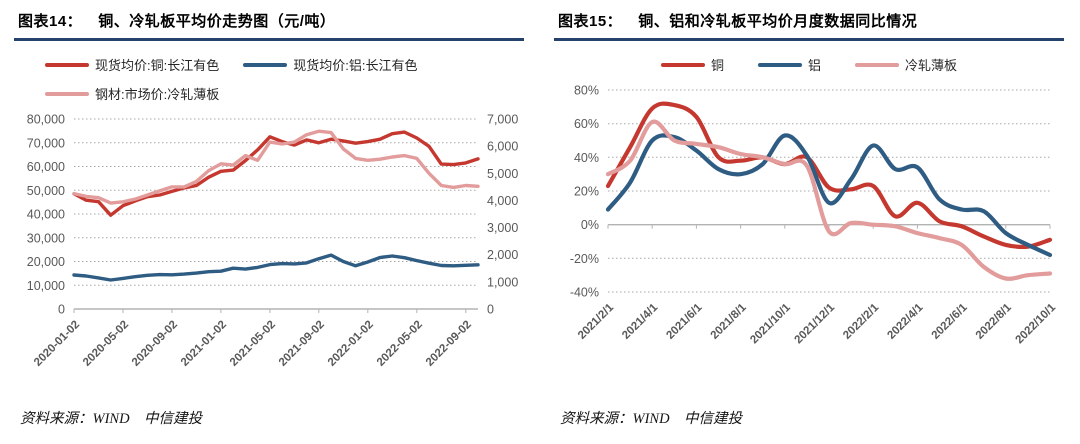  I want to click on figure-15-number: 图表15：, so click(590, 21).